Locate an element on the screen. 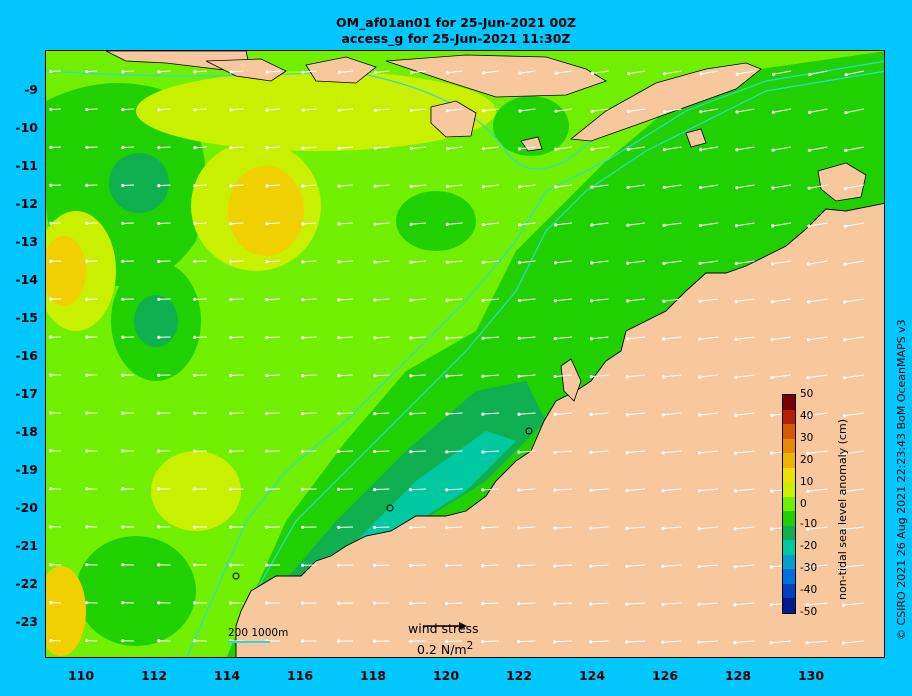 Image resolution: width=912 pixels, height=696 pixels. x-tick-label: 114 is located at coordinates (227, 675).